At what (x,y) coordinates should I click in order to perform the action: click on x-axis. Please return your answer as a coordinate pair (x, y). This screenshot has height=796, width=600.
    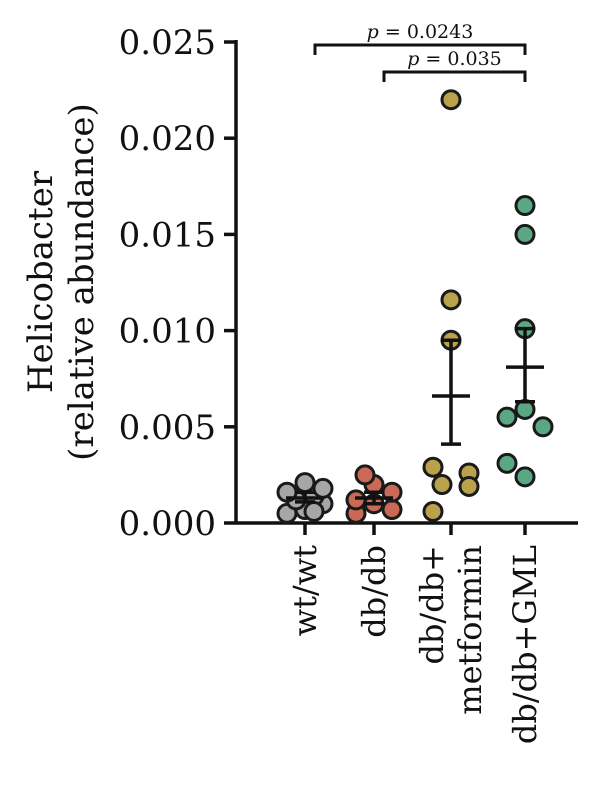
    Looking at the image, I should click on (407, 528).